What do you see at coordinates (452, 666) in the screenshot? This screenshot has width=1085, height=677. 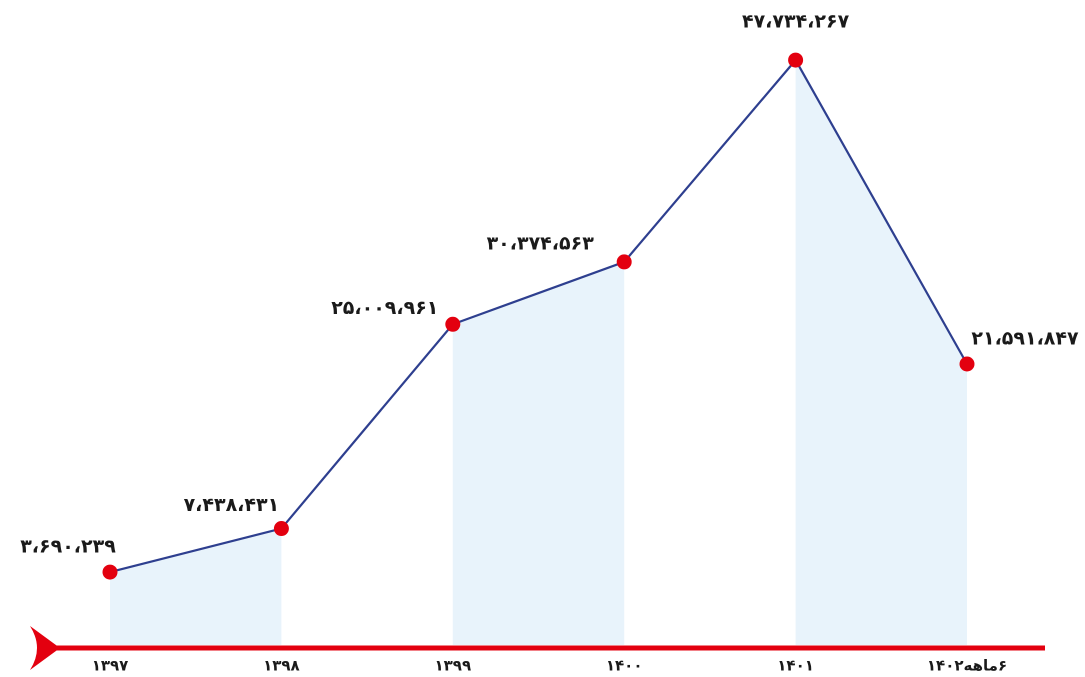 I see `x-tick-label: ۱۳۹۹` at bounding box center [452, 666].